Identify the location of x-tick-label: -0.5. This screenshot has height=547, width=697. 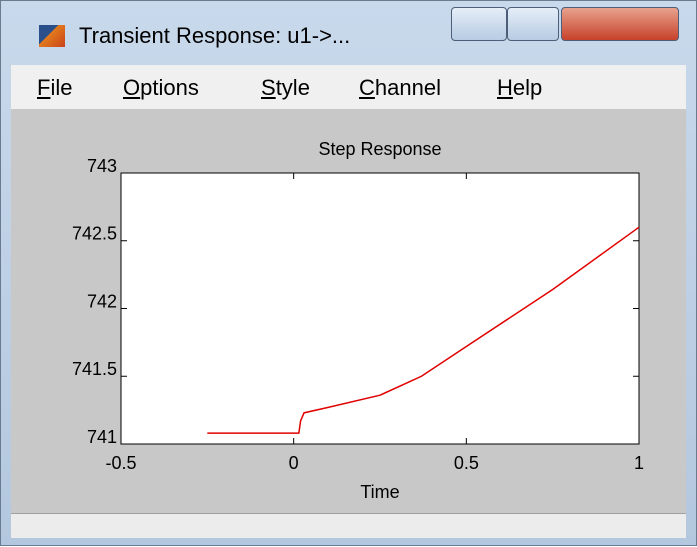
(120, 463).